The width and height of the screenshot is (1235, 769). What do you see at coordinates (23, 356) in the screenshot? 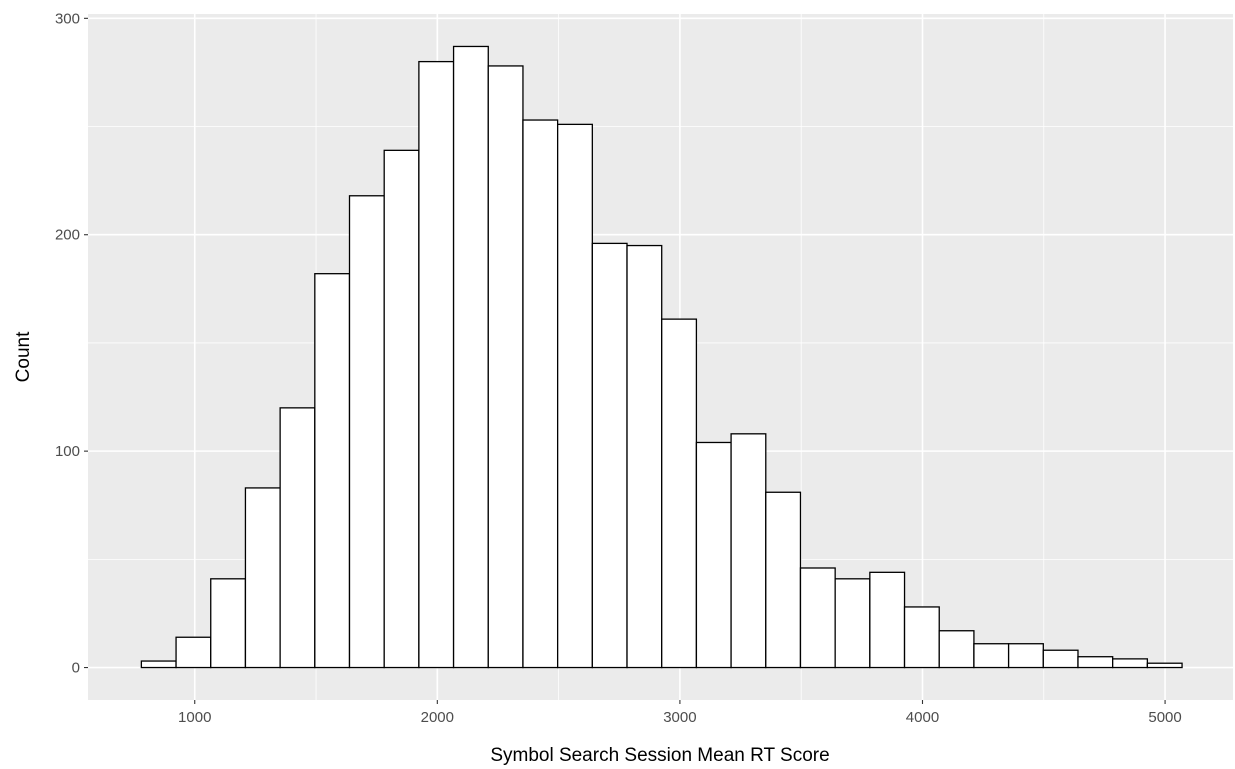
I see `y-axis-title: Count` at bounding box center [23, 356].